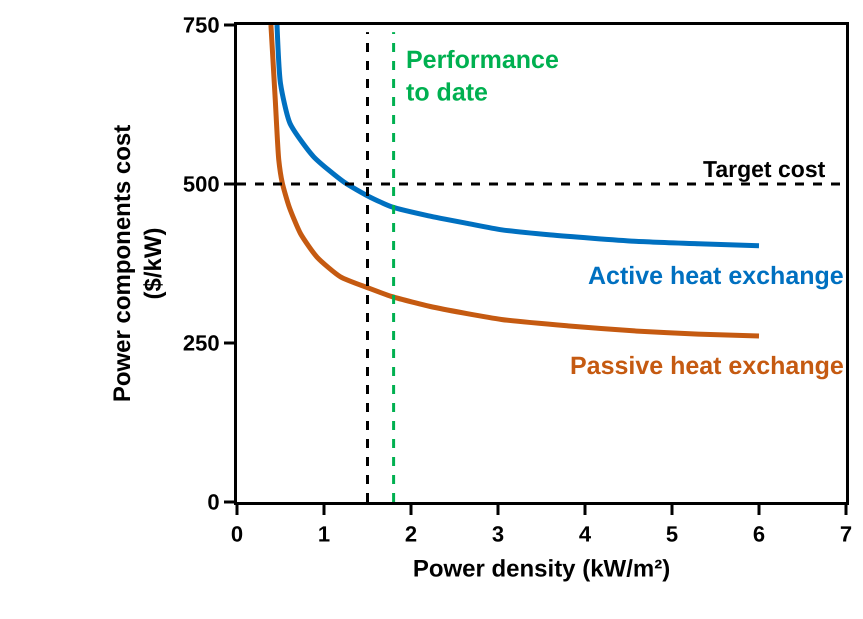 The width and height of the screenshot is (863, 619). What do you see at coordinates (213, 502) in the screenshot?
I see `y-tick-label: 0` at bounding box center [213, 502].